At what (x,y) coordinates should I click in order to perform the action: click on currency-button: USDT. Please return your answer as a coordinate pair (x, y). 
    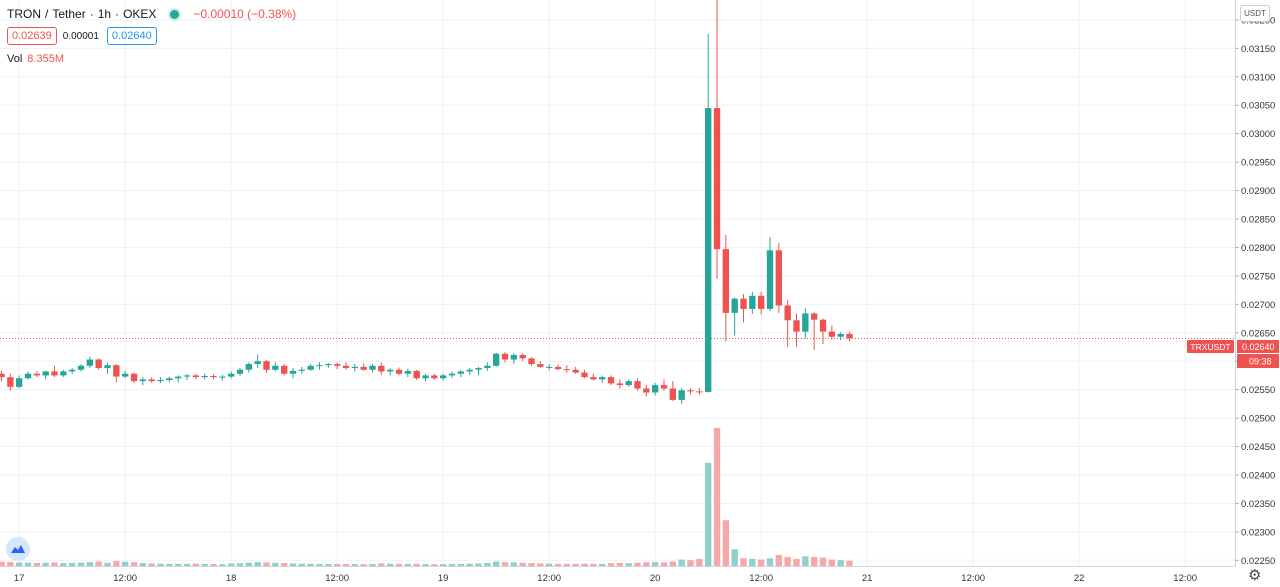
    Looking at the image, I should click on (1255, 13).